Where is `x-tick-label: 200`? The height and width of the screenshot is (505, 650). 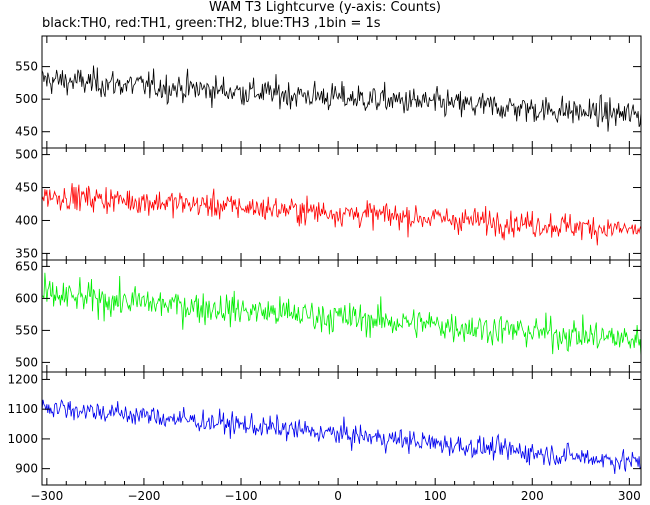
x-tick-label: 200 is located at coordinates (532, 496).